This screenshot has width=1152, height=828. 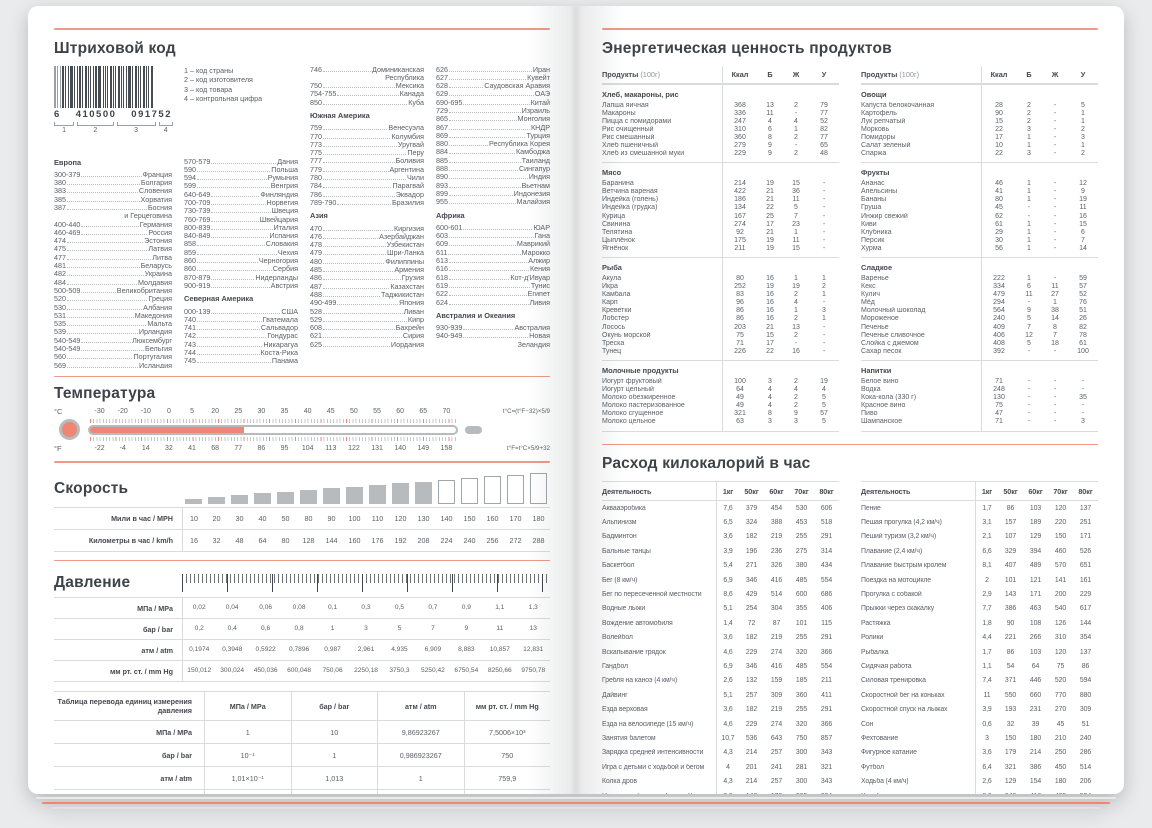 What do you see at coordinates (973, 240) in the screenshot?
I see `table-row: Персик 30 1-7` at bounding box center [973, 240].